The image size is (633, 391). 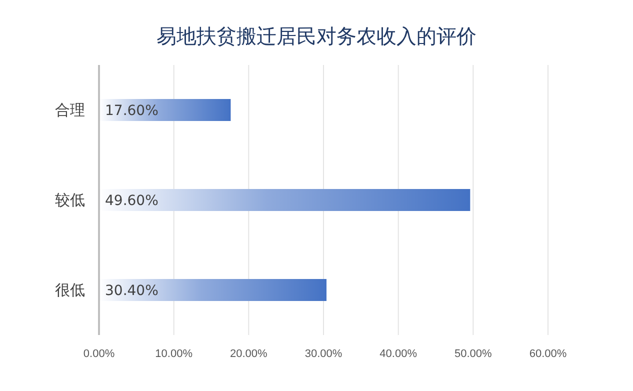 I want to click on x-tick-label: 50.00%, so click(x=473, y=354).